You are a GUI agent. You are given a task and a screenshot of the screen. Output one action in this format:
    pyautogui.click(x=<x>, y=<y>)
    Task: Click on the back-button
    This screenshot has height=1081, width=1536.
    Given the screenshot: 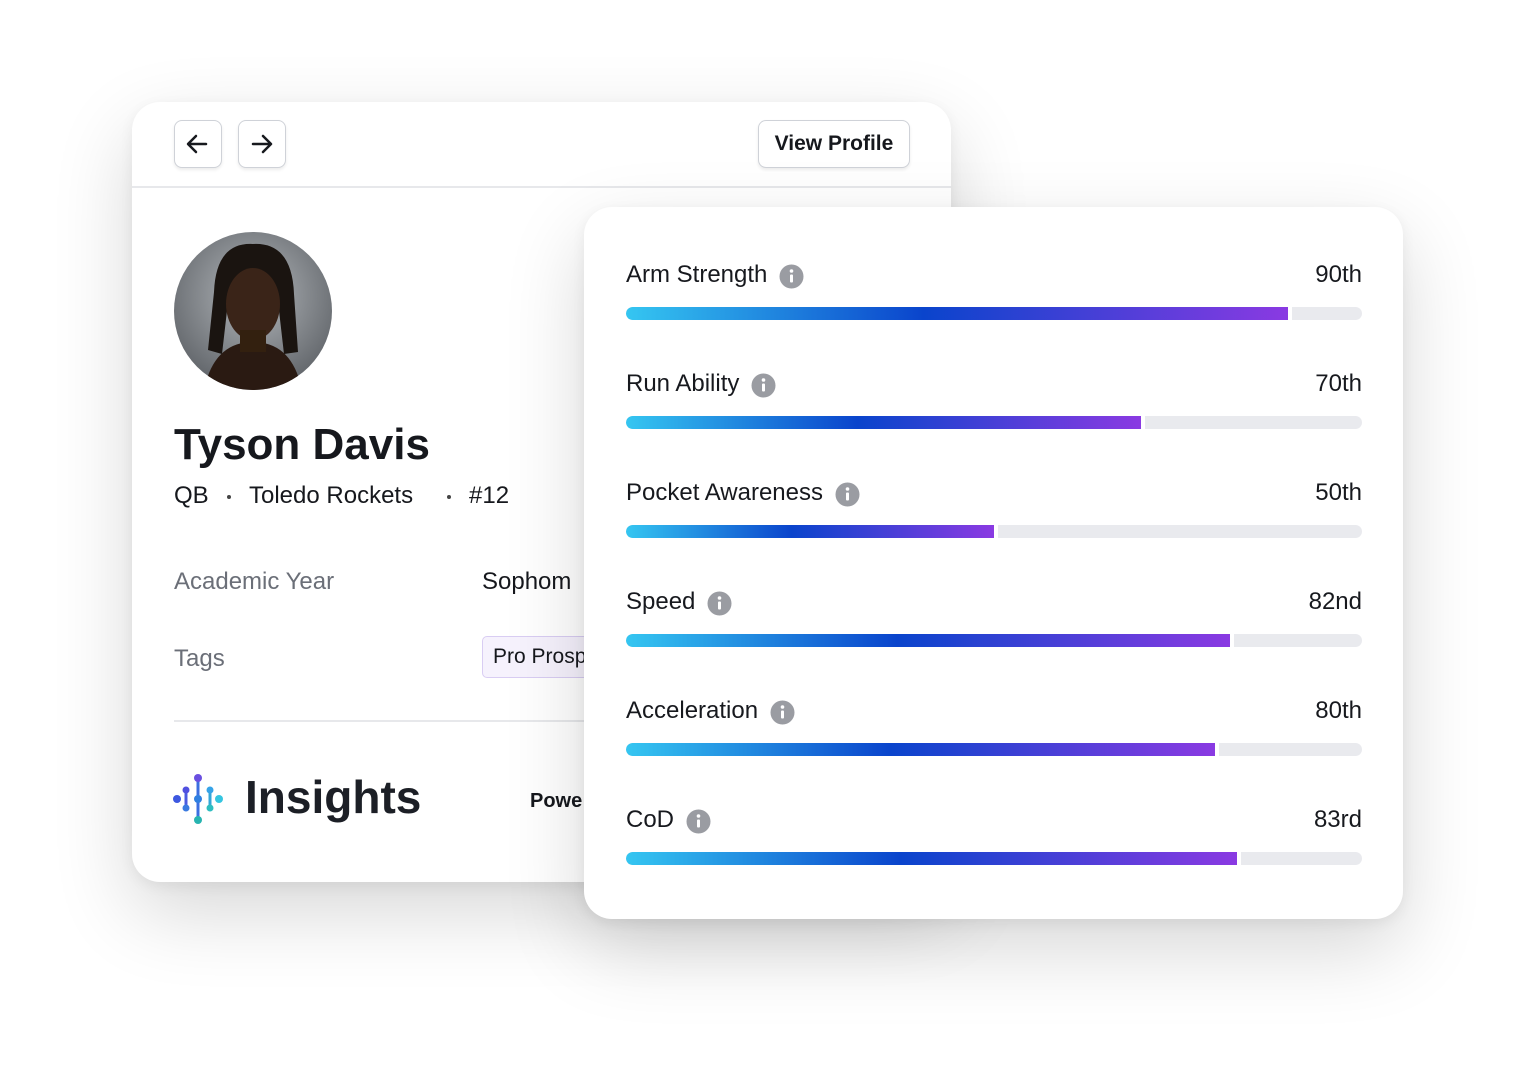 What is the action you would take?
    pyautogui.click(x=198, y=144)
    